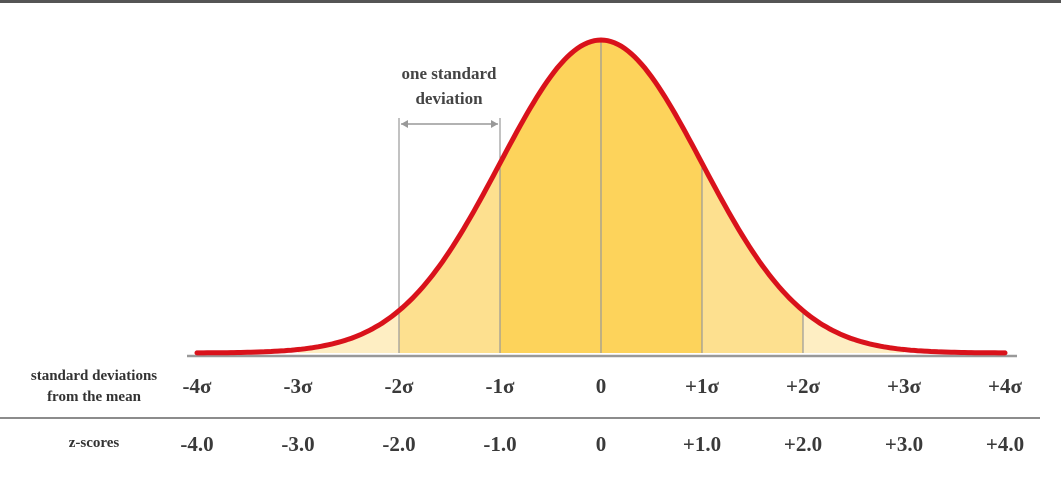 This screenshot has width=1061, height=478. What do you see at coordinates (449, 124) in the screenshot?
I see `annotation-arrow` at bounding box center [449, 124].